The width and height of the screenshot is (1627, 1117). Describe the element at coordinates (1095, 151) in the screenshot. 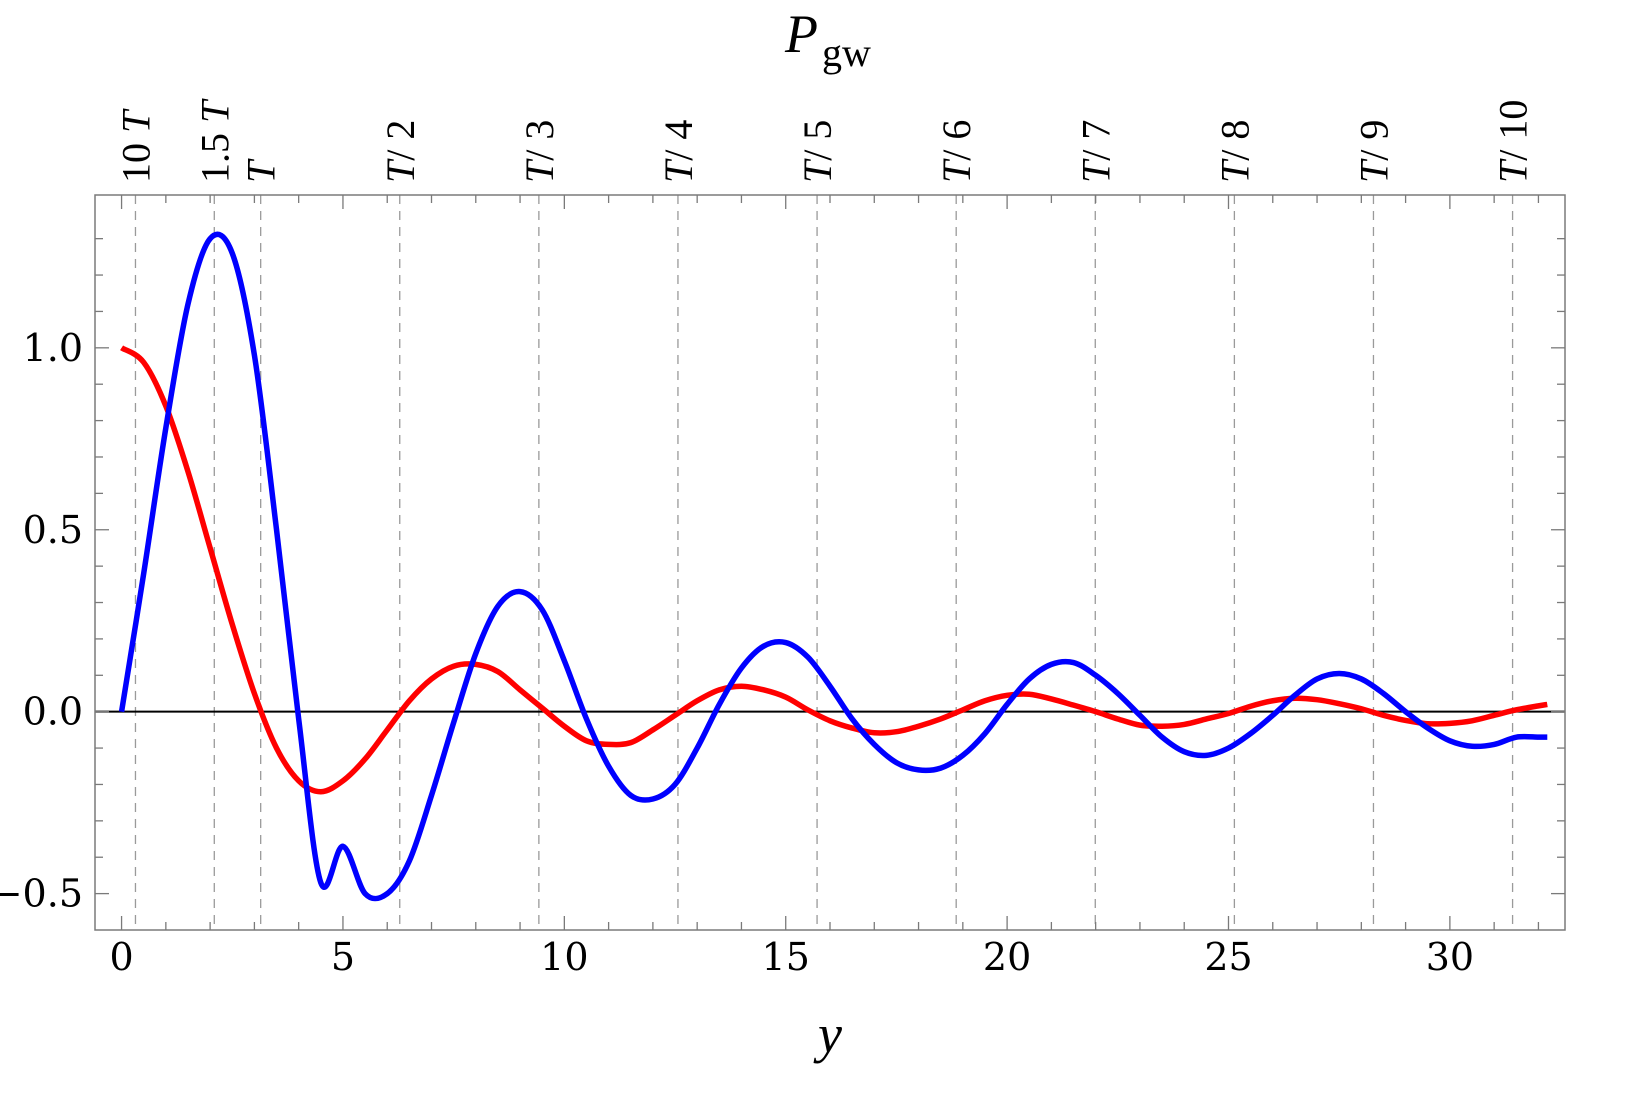

I see `reference-label: T/ 7` at that location.